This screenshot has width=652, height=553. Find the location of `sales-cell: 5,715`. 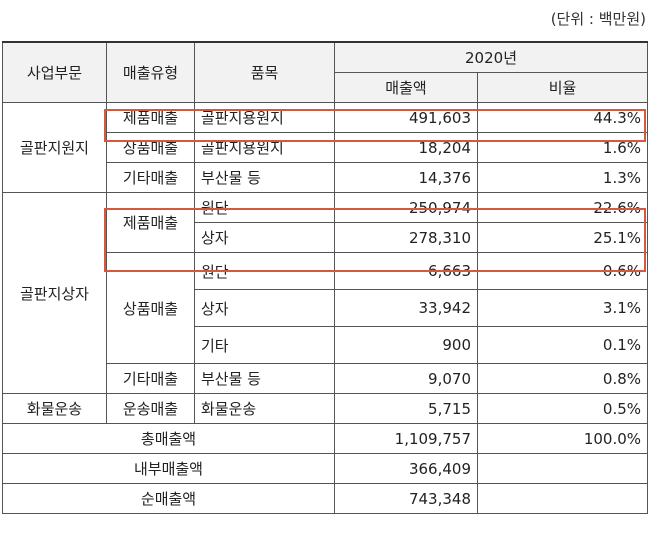

sales-cell: 5,715 is located at coordinates (406, 408).